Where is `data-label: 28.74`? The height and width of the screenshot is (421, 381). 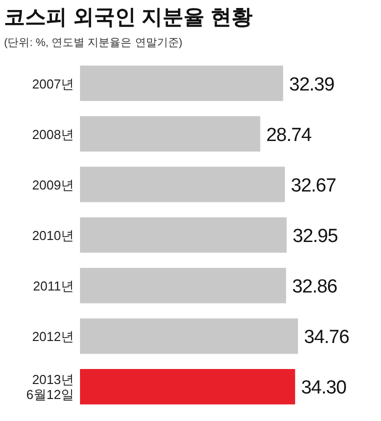
data-label: 28.74 is located at coordinates (289, 135).